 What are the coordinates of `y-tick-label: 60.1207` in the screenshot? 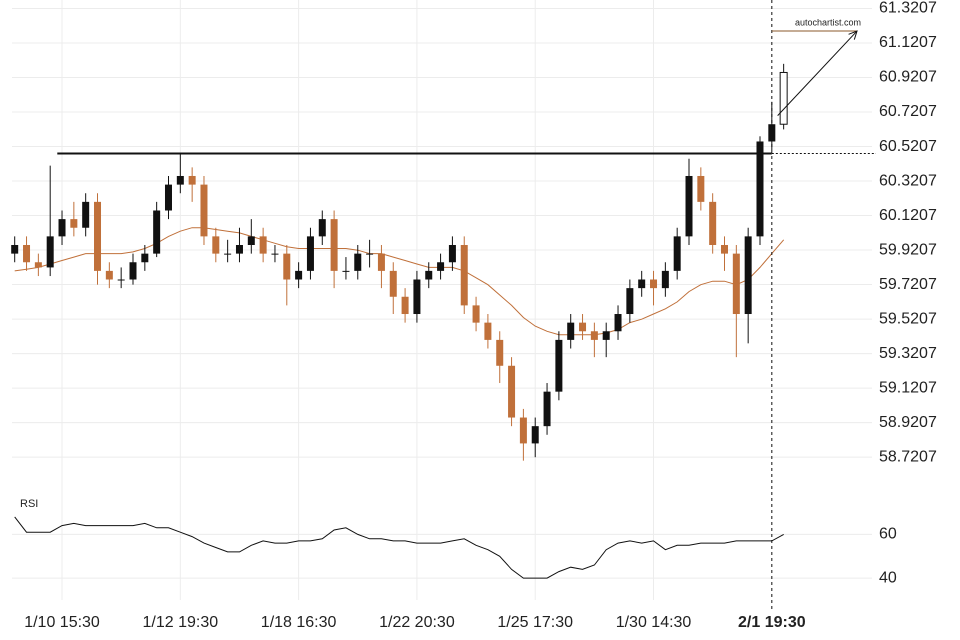 It's located at (908, 215).